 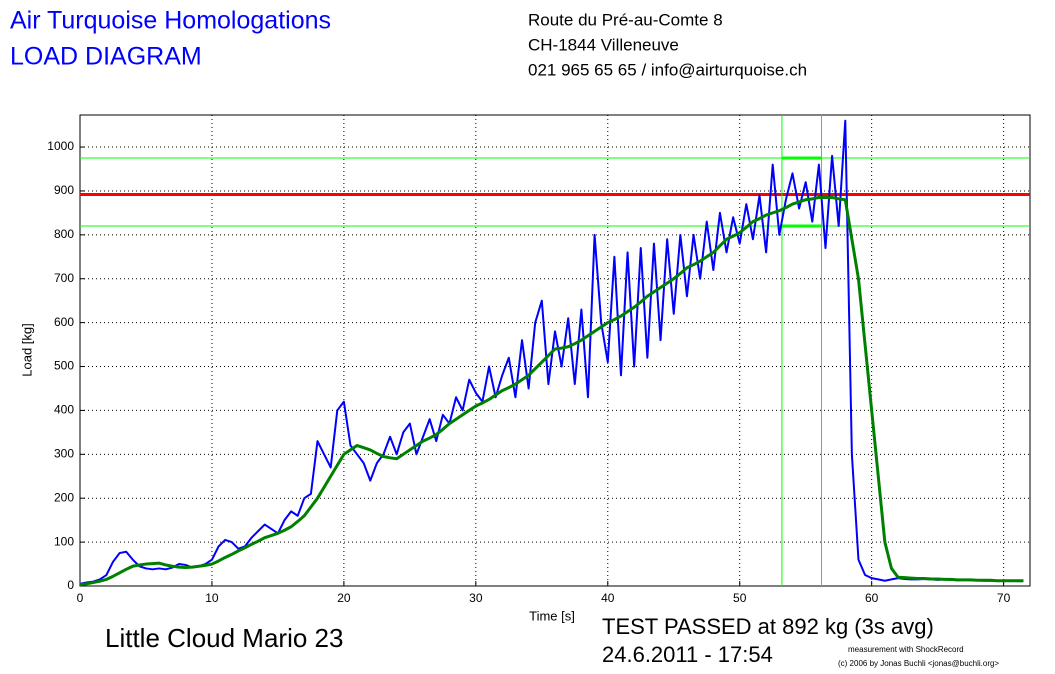 What do you see at coordinates (476, 598) in the screenshot?
I see `x-tick-label: 30` at bounding box center [476, 598].